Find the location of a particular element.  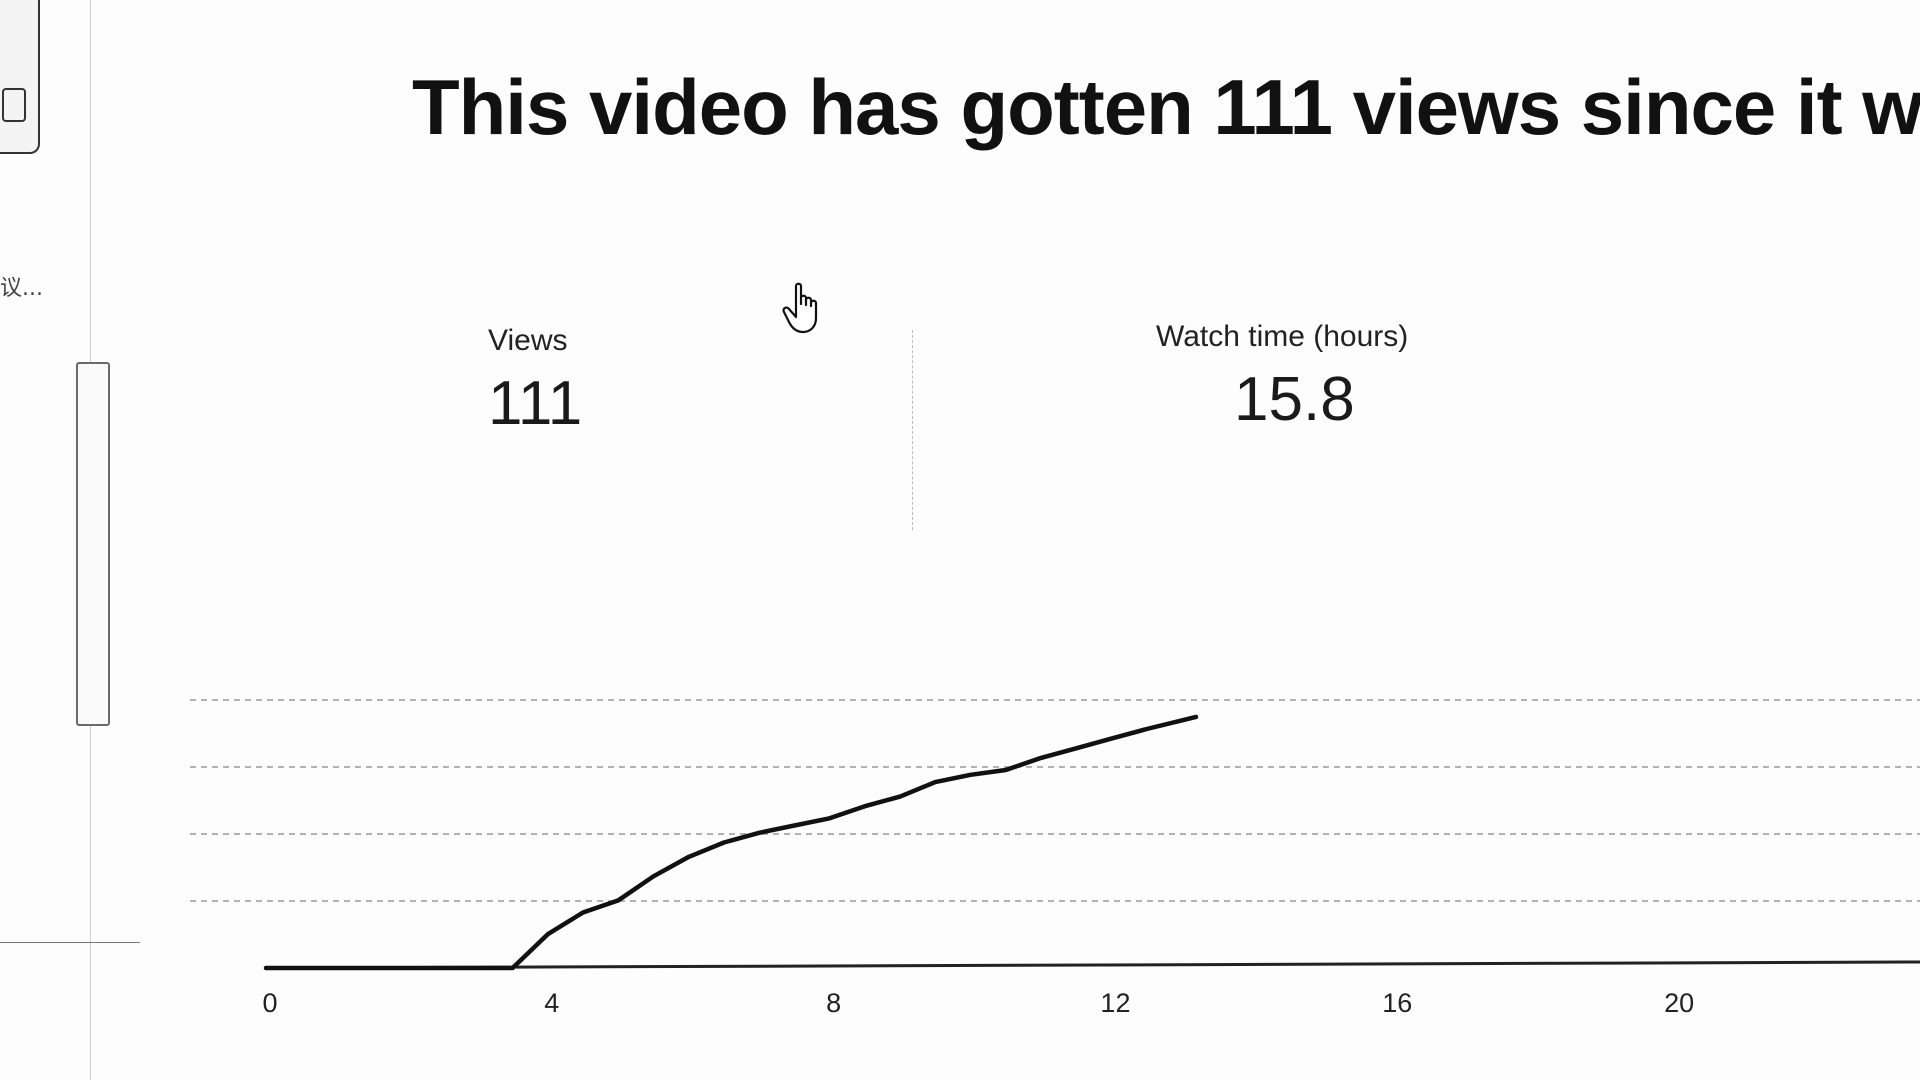

lock-icon is located at coordinates (14, 105).